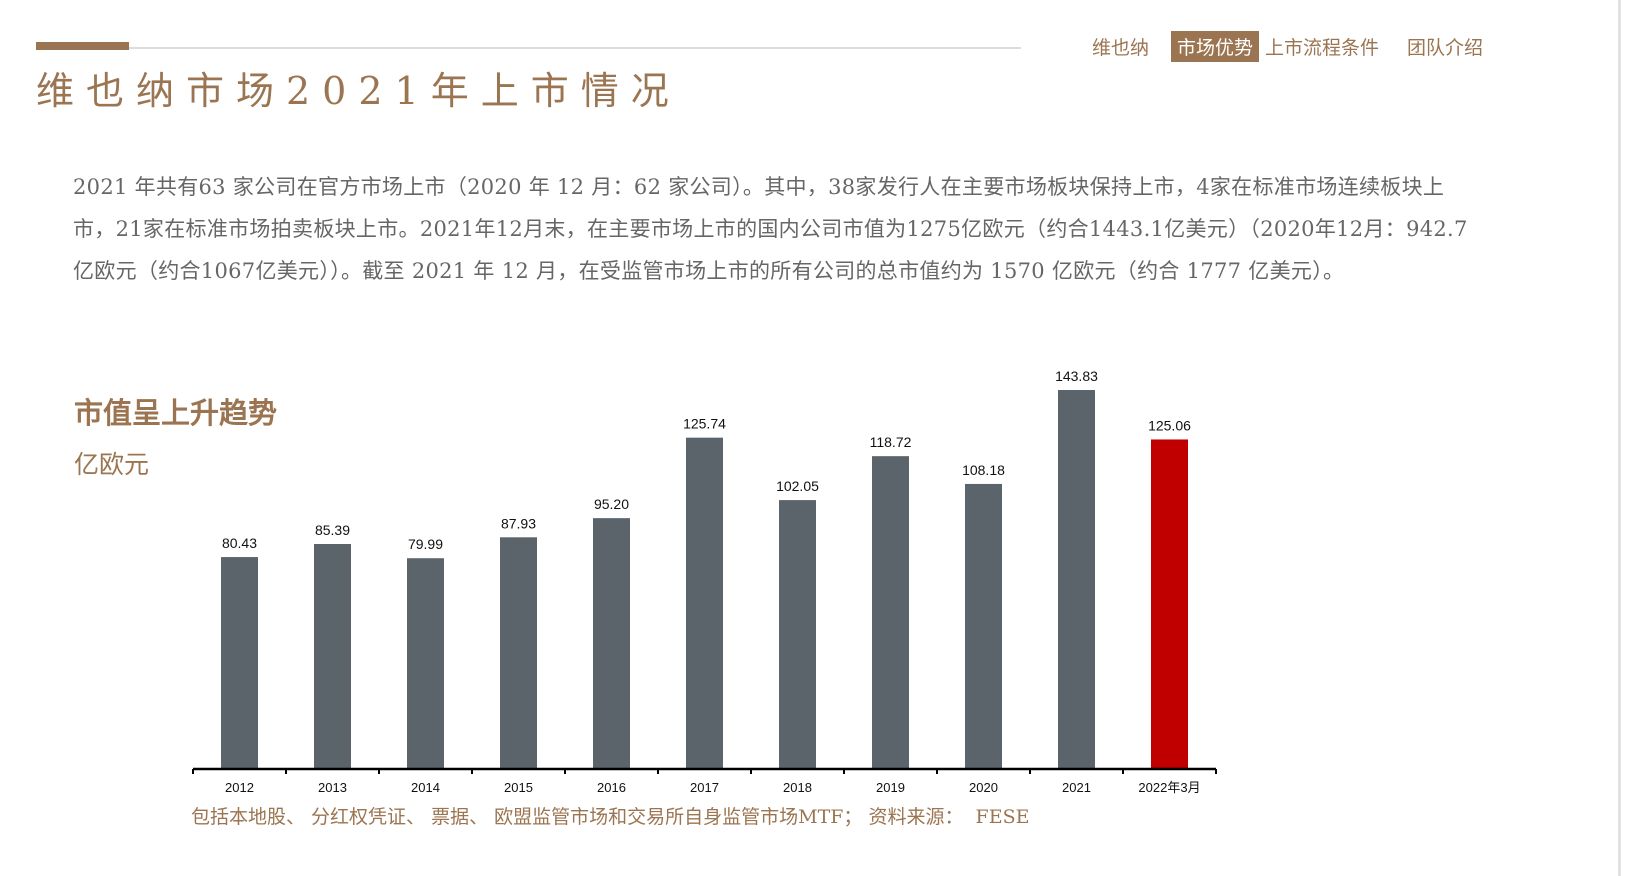 The height and width of the screenshot is (876, 1629). I want to click on chart-unit-label: 亿欧元, so click(112, 464).